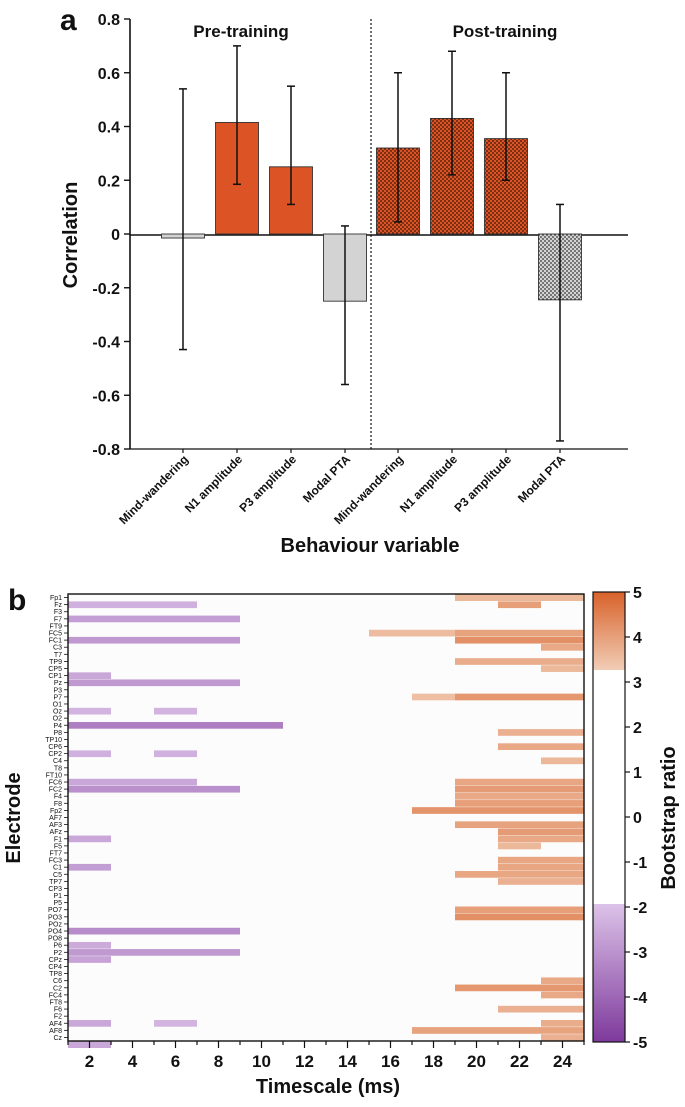 This screenshot has width=685, height=1107. Describe the element at coordinates (56, 626) in the screenshot. I see `electrode-label: FT9` at that location.